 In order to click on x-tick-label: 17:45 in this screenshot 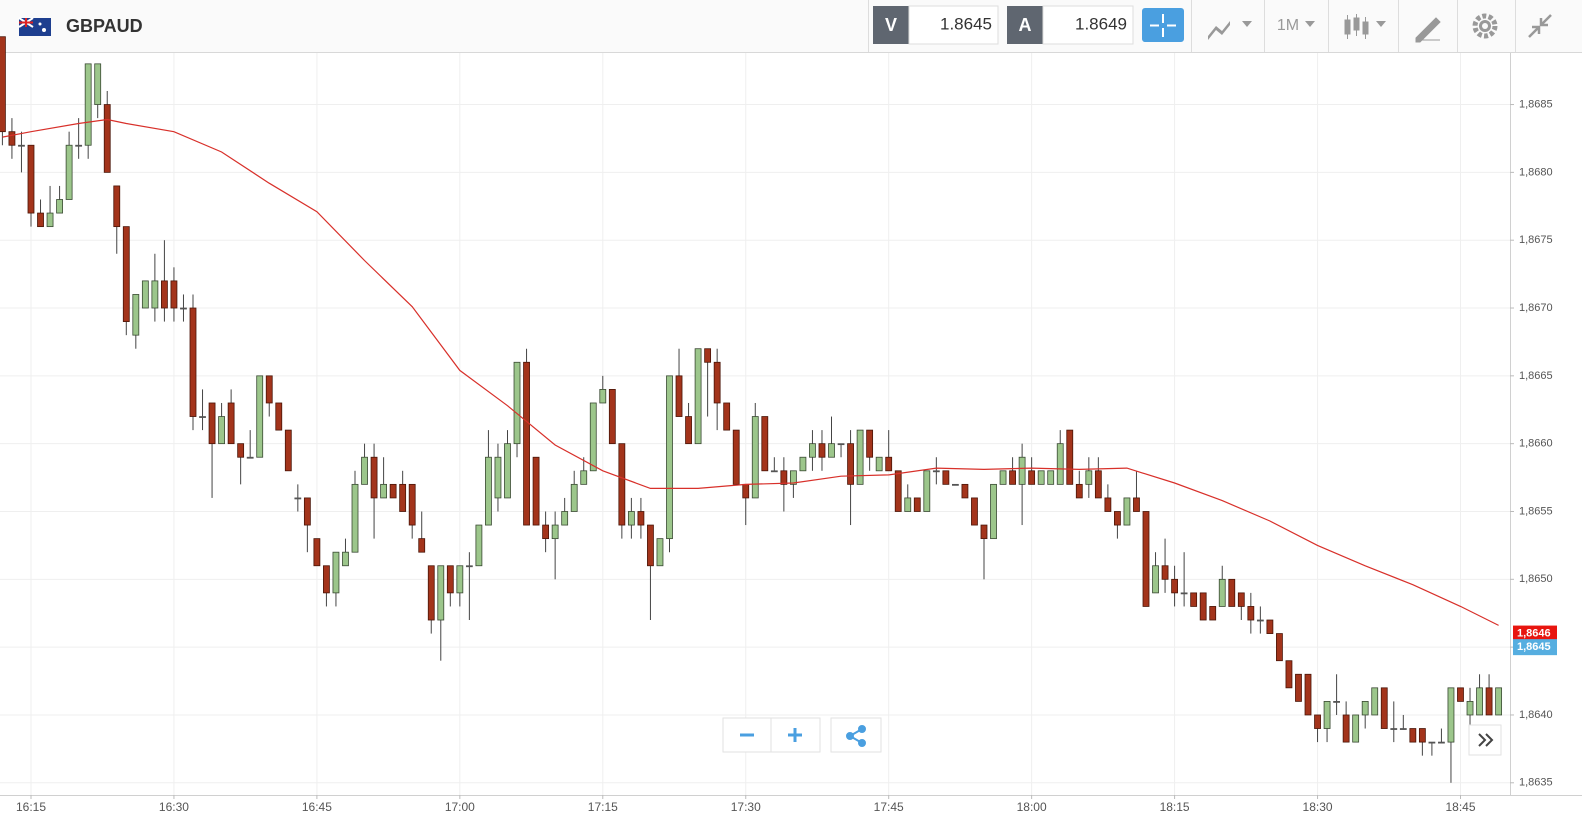, I will do `click(889, 807)`.